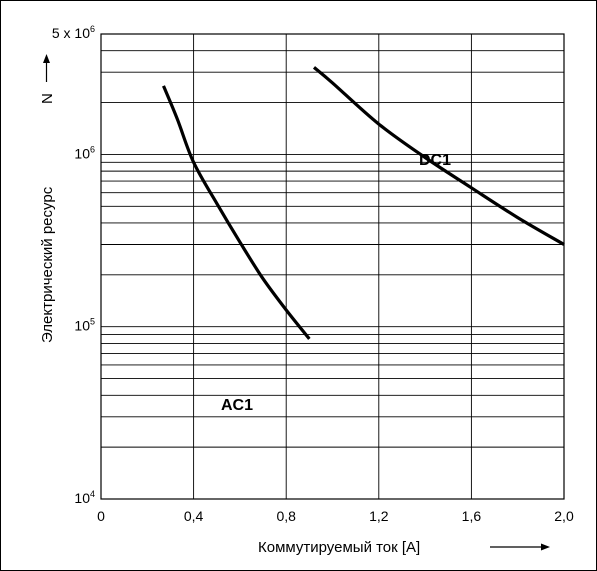 The height and width of the screenshot is (571, 597). What do you see at coordinates (46, 58) in the screenshot?
I see `y-axis-arrowhead-icon` at bounding box center [46, 58].